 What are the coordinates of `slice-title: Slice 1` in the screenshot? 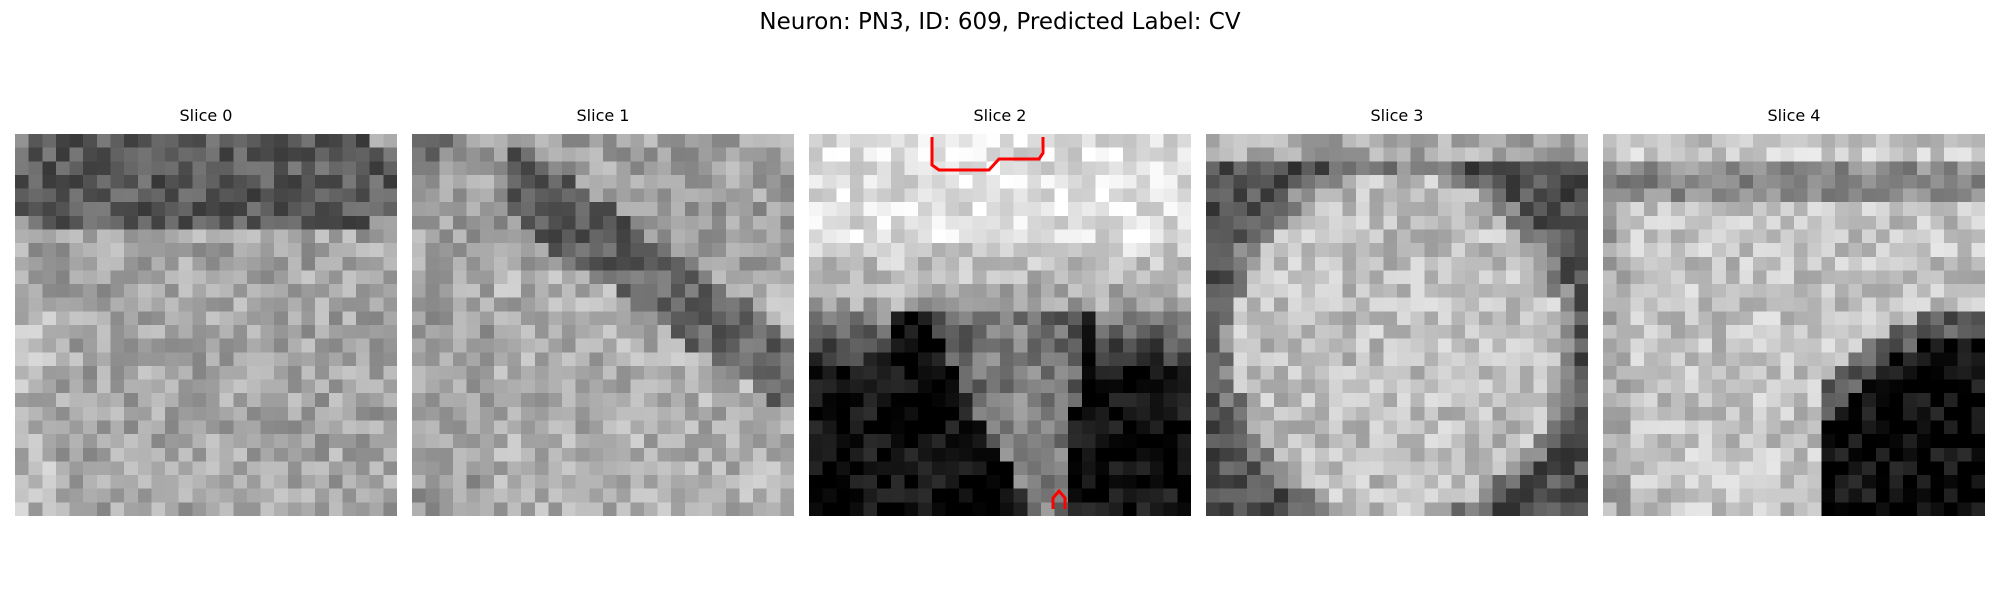 It's located at (603, 115).